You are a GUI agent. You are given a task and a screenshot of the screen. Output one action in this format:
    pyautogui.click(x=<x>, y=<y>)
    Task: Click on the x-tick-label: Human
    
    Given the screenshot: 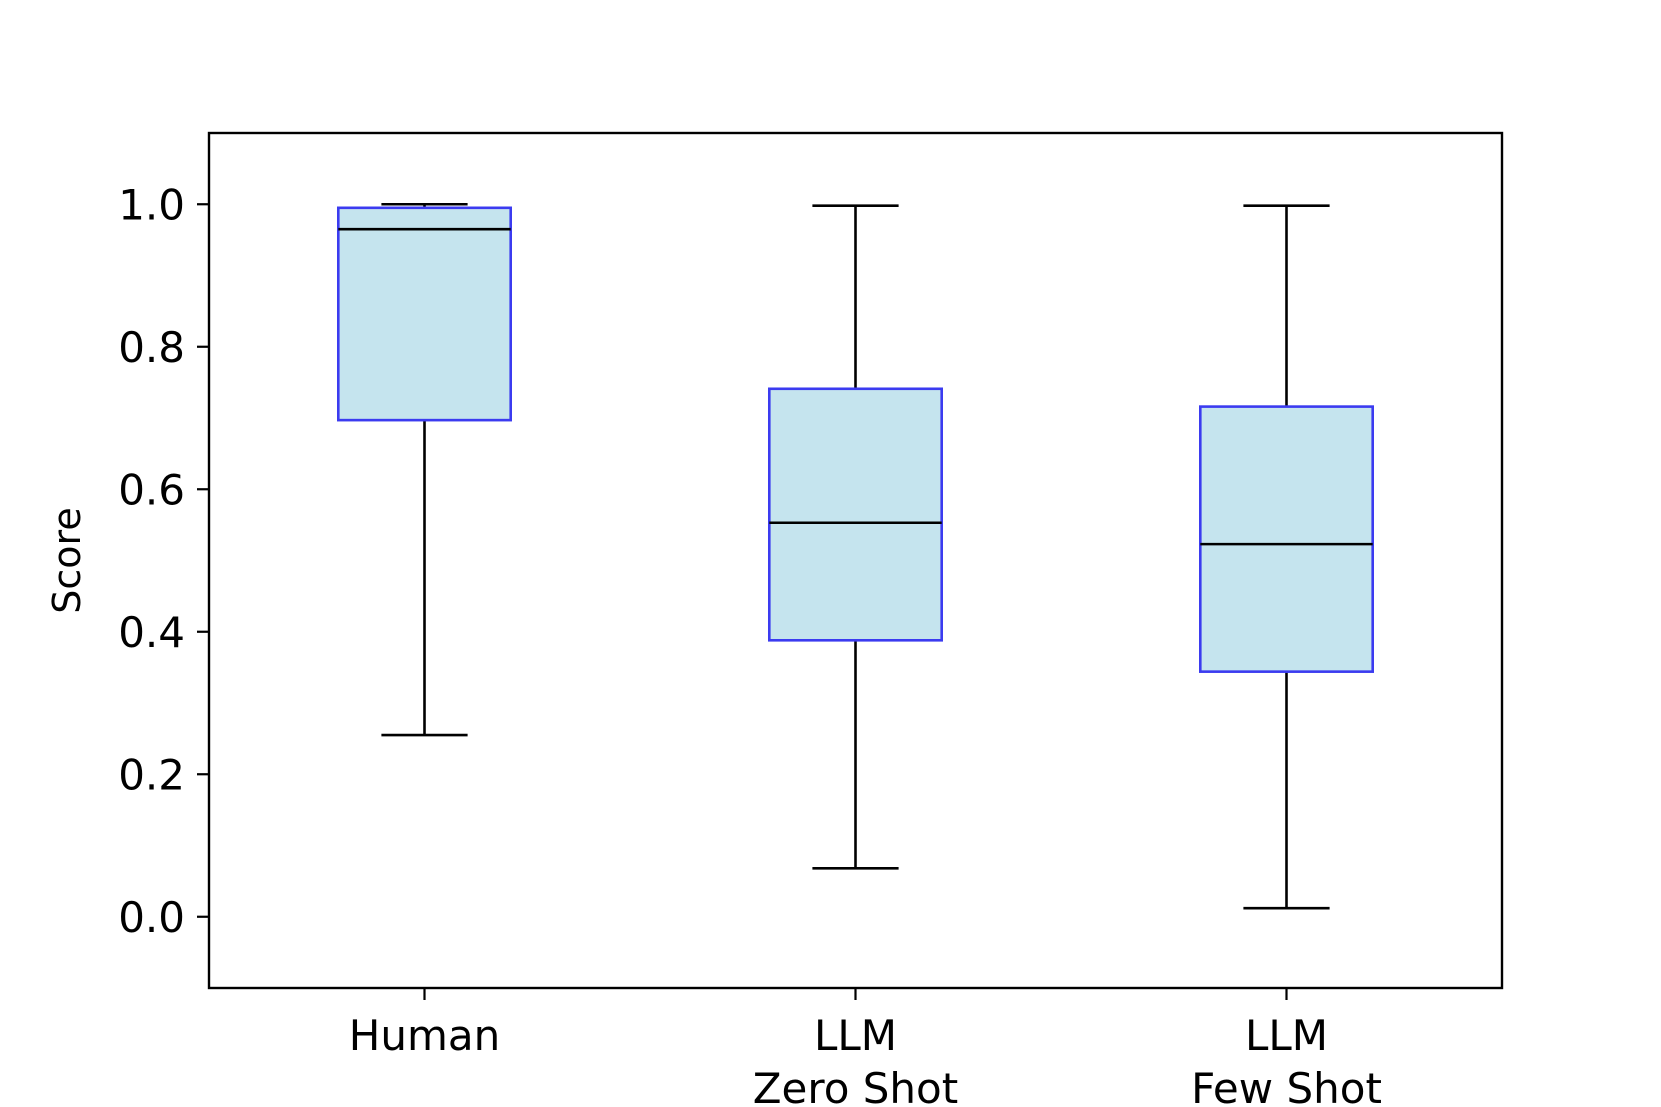 What is the action you would take?
    pyautogui.click(x=424, y=1035)
    